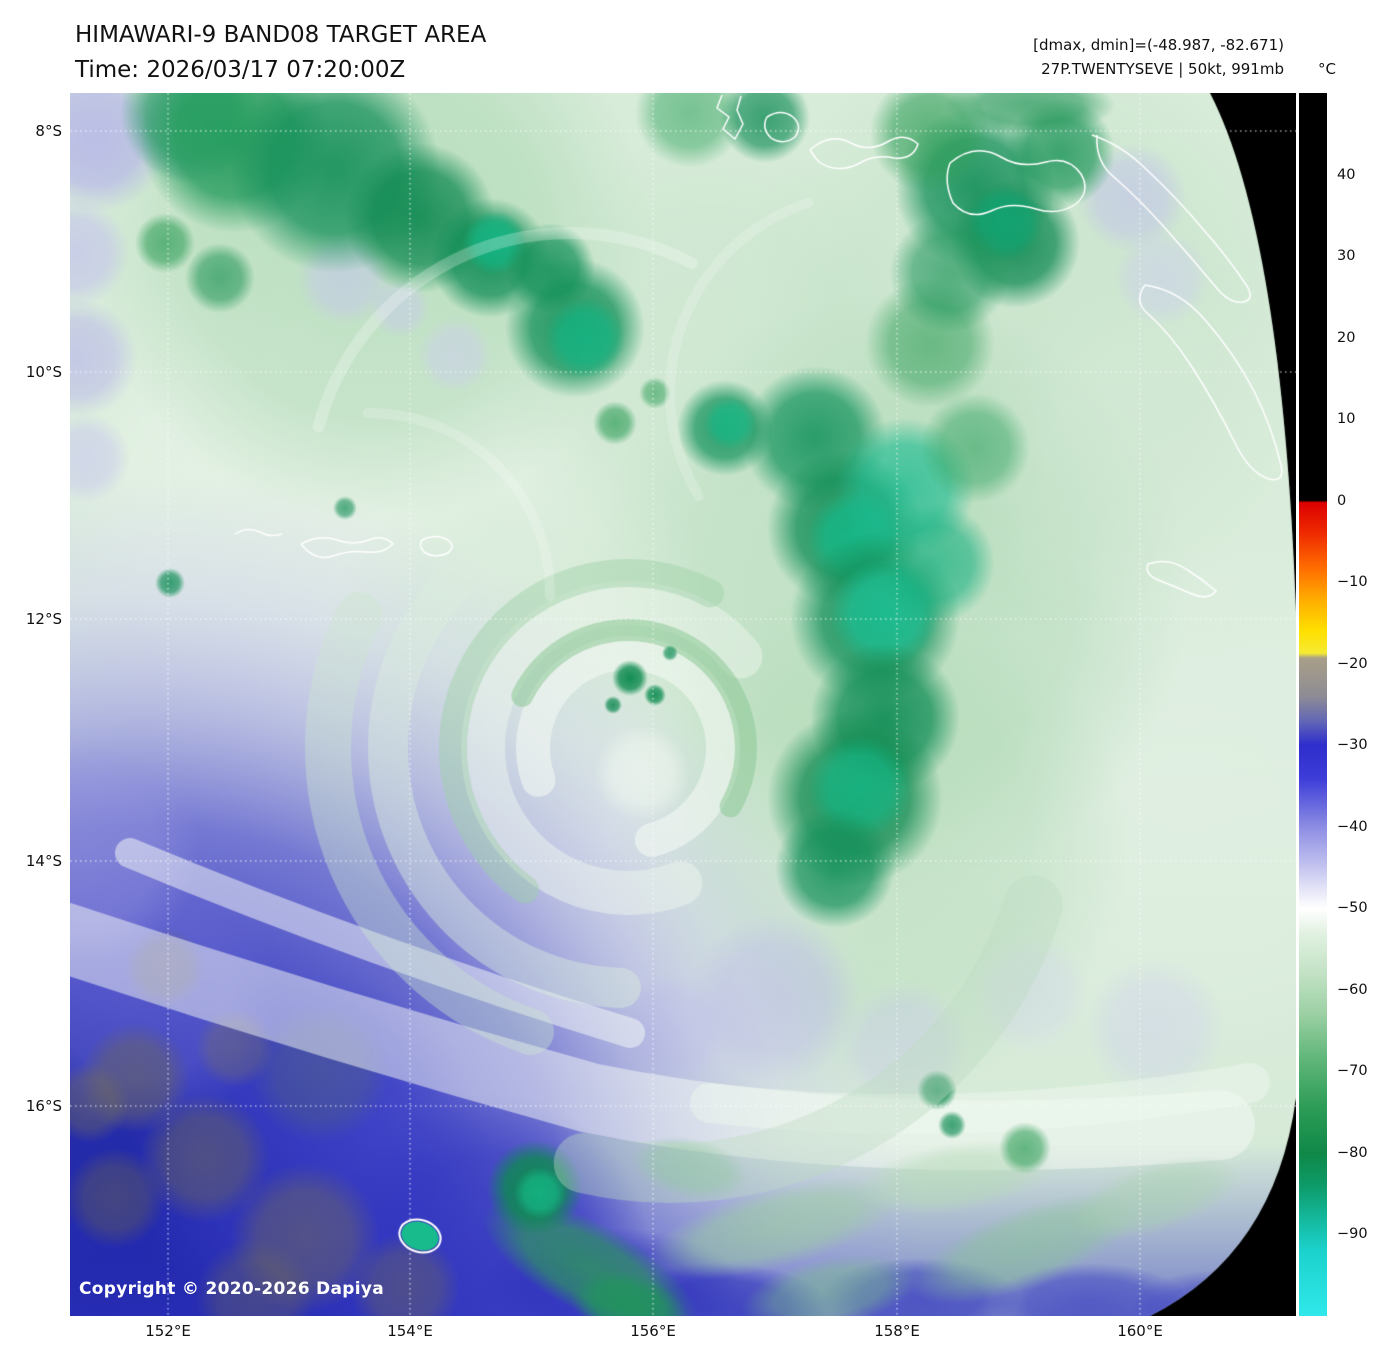  What do you see at coordinates (1313, 704) in the screenshot?
I see `colorbar-gradient` at bounding box center [1313, 704].